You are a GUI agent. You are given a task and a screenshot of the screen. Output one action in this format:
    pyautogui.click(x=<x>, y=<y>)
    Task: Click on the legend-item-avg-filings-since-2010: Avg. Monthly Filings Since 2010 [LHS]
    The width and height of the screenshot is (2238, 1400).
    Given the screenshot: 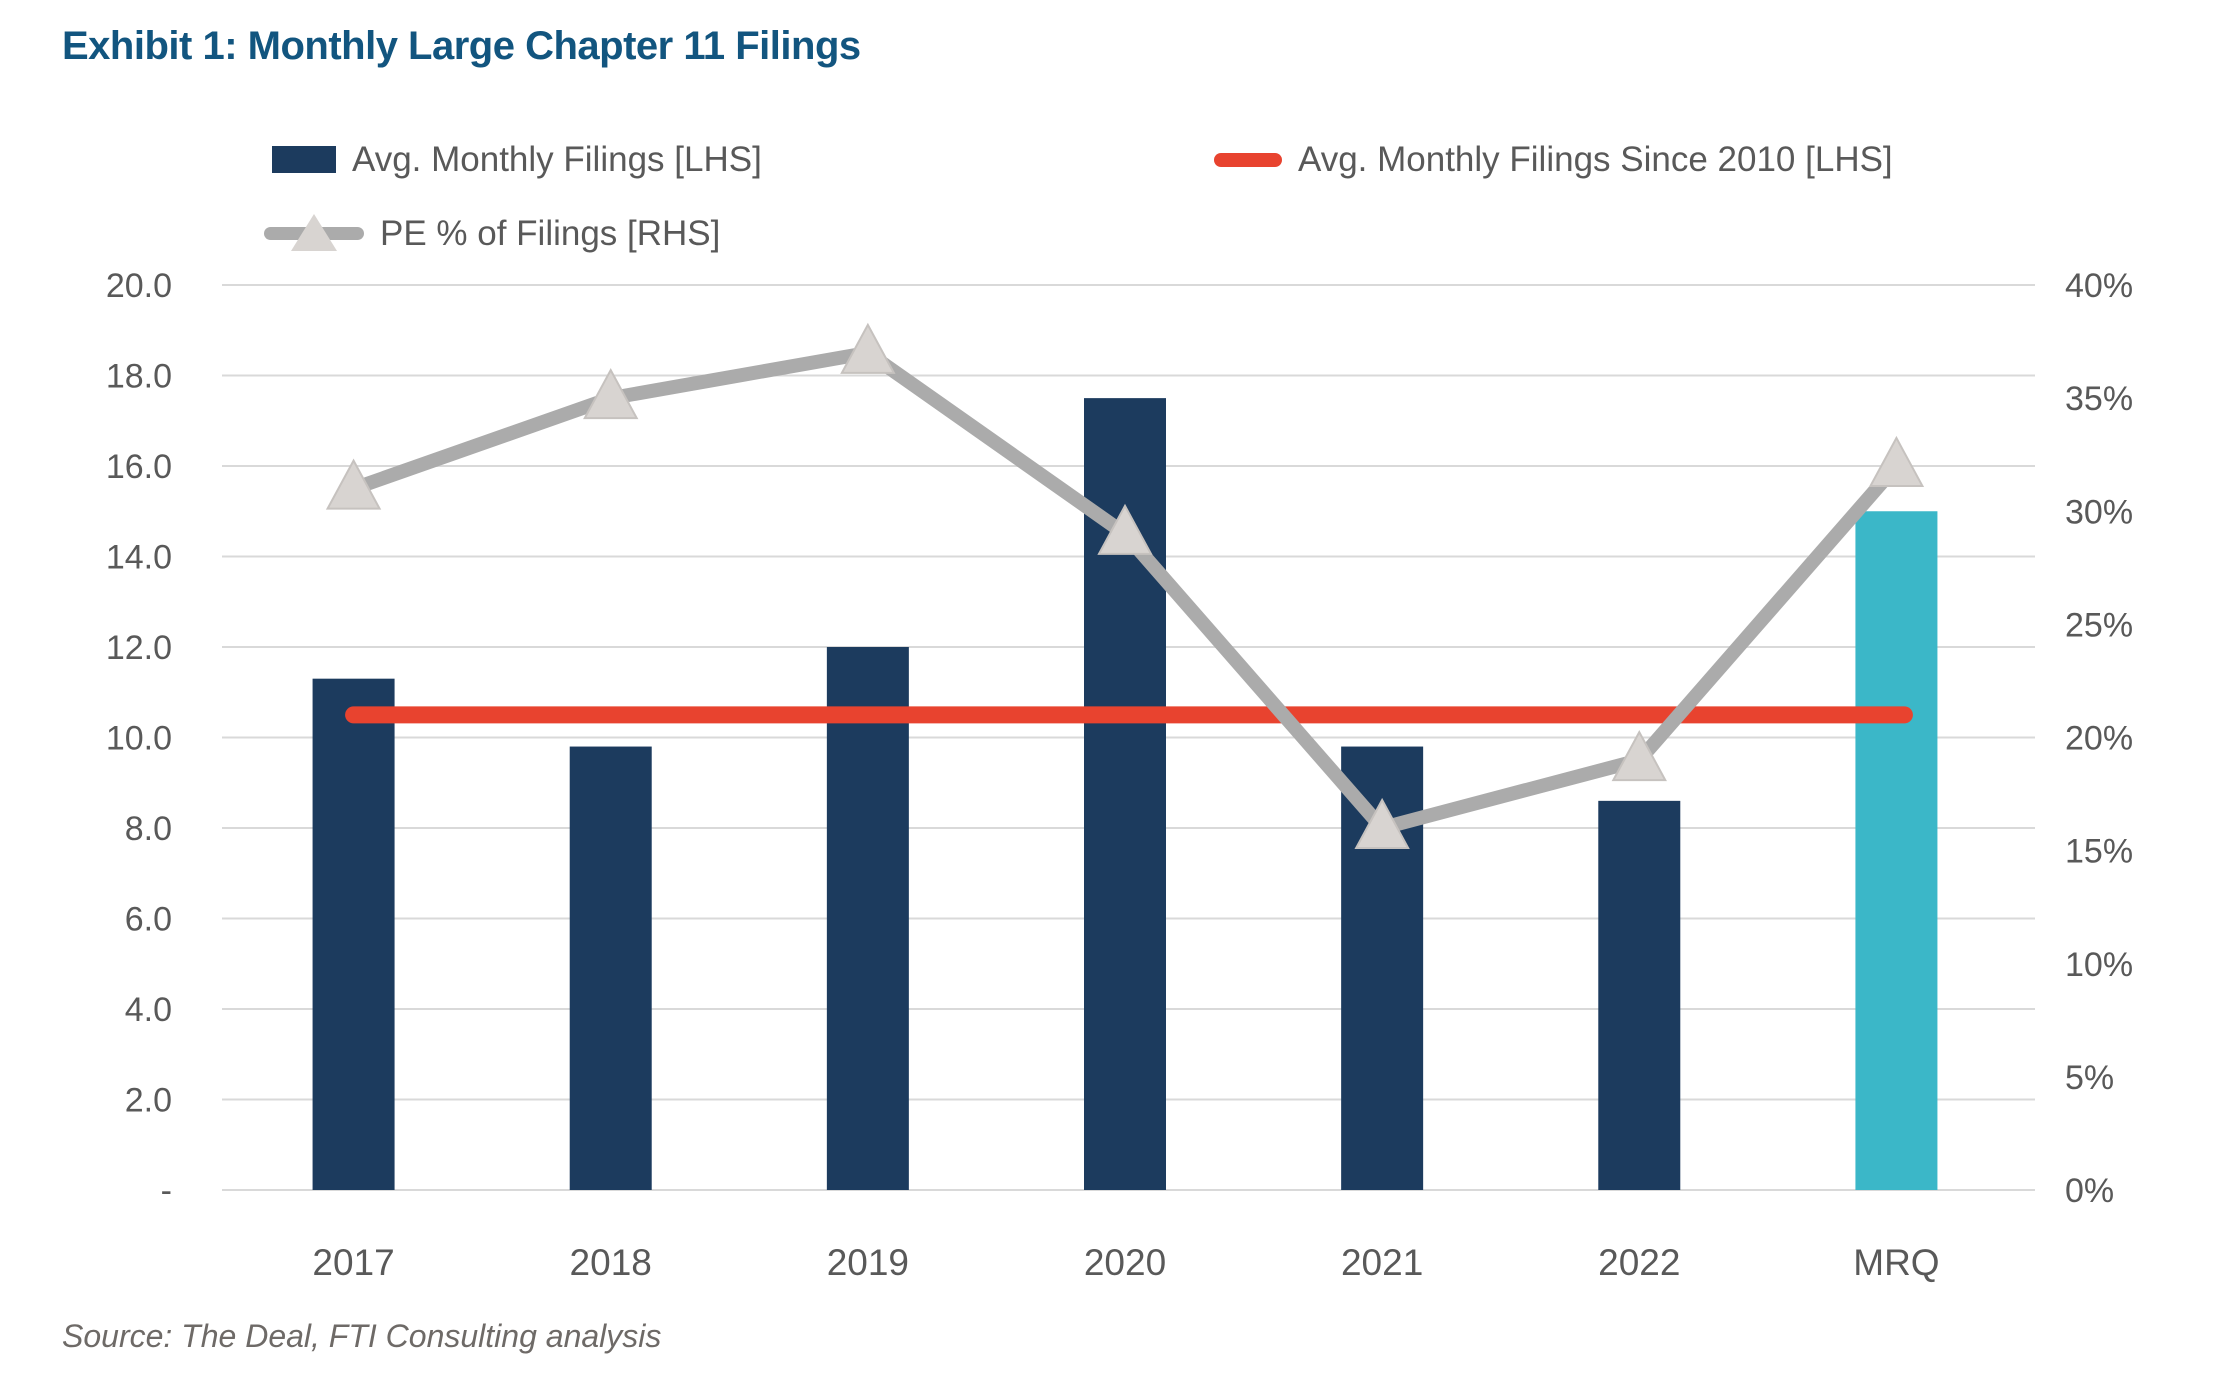 What is the action you would take?
    pyautogui.click(x=1553, y=159)
    